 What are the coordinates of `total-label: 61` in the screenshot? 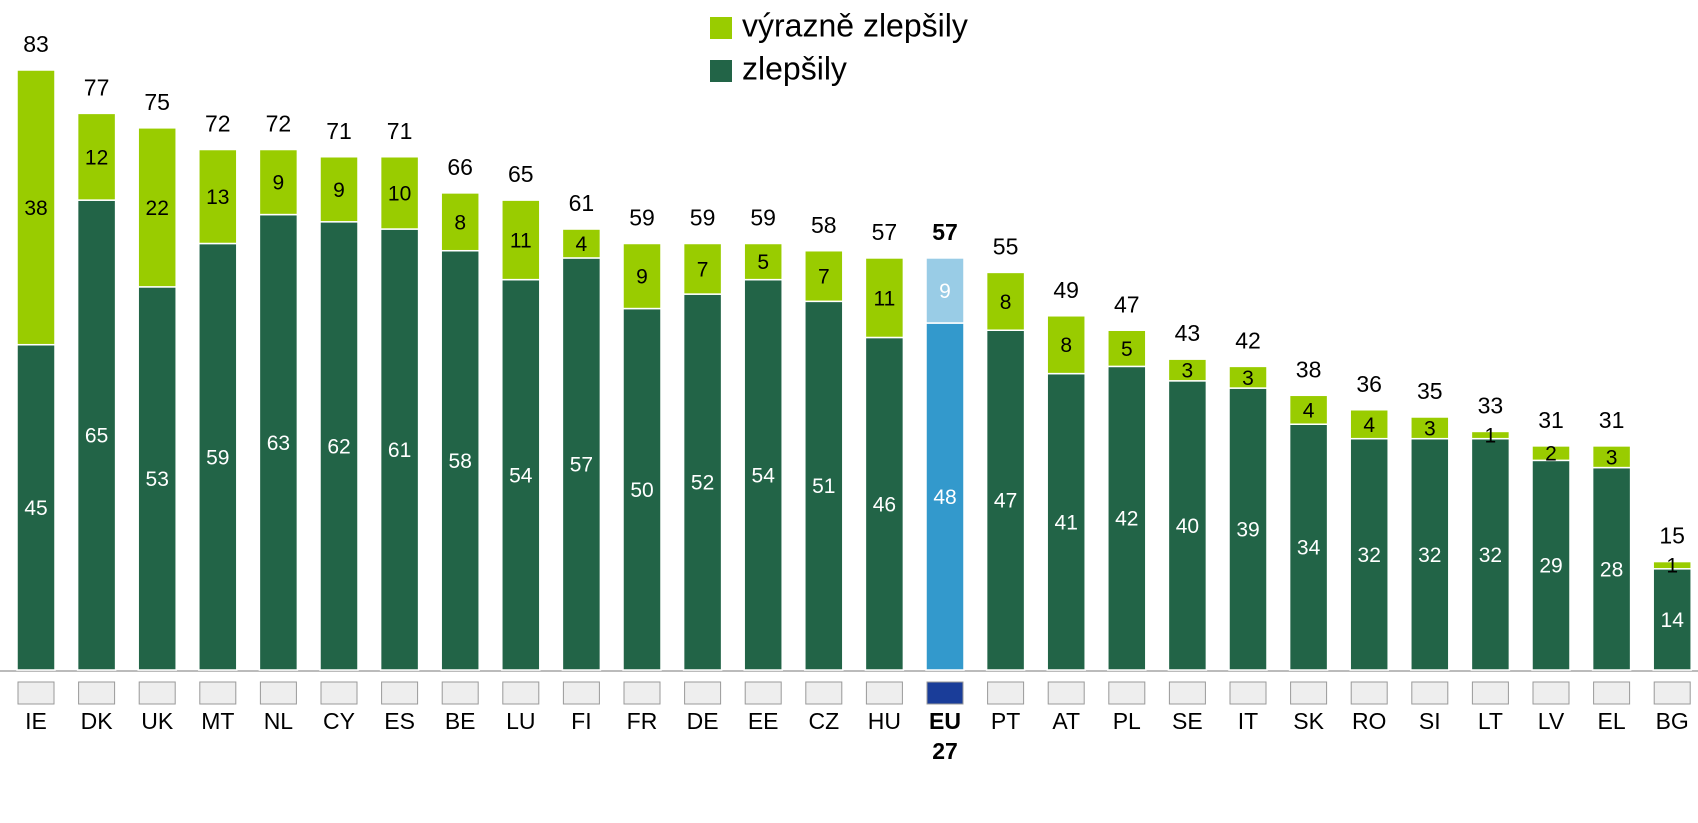 It's located at (582, 203).